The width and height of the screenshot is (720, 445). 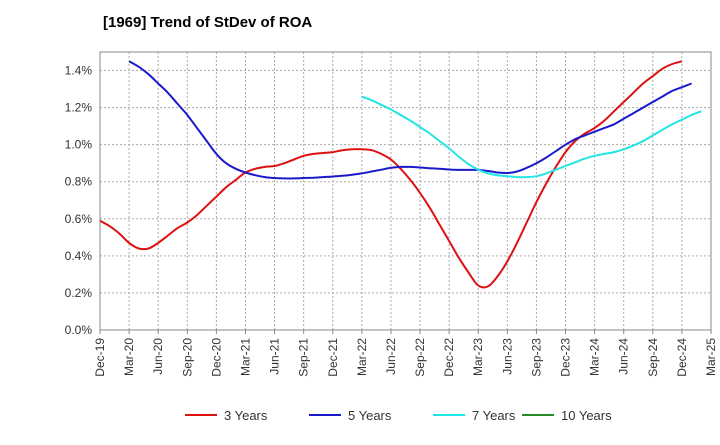 What do you see at coordinates (333, 357) in the screenshot?
I see `x-tick-label: Dec-21` at bounding box center [333, 357].